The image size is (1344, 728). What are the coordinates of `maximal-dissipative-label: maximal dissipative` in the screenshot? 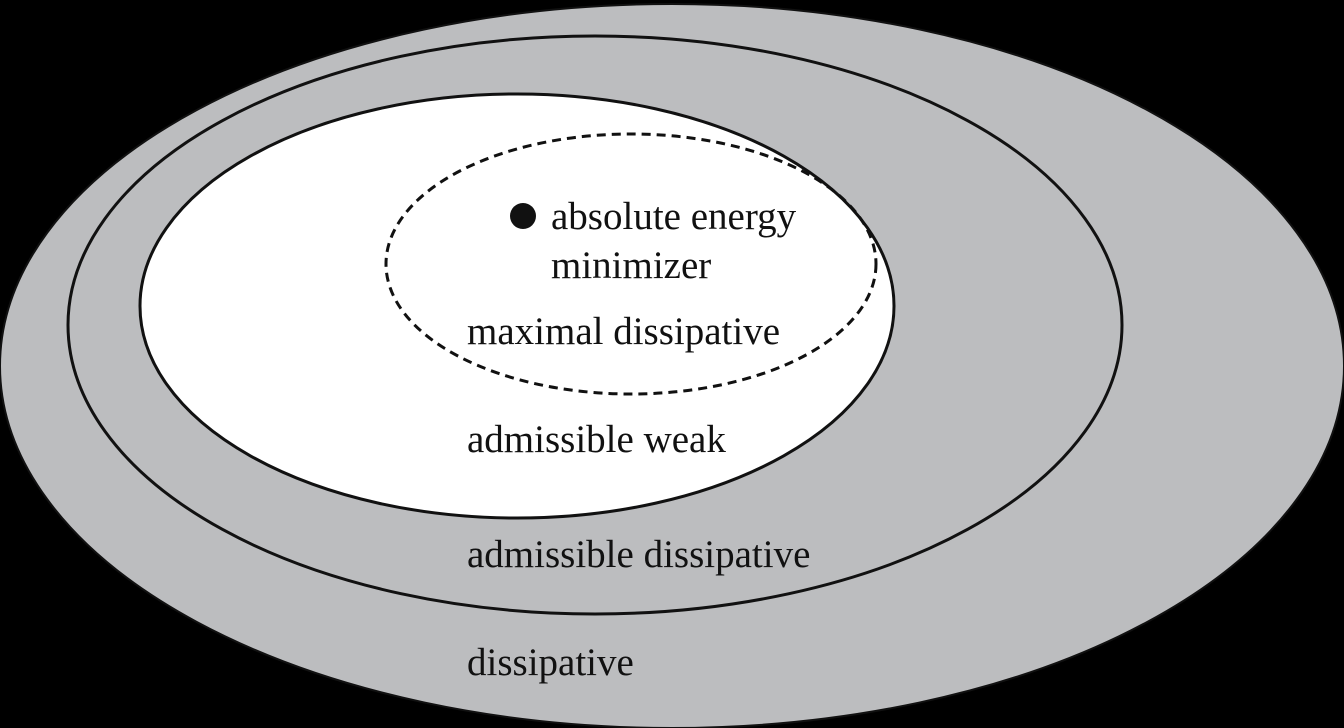 It's located at (623, 331).